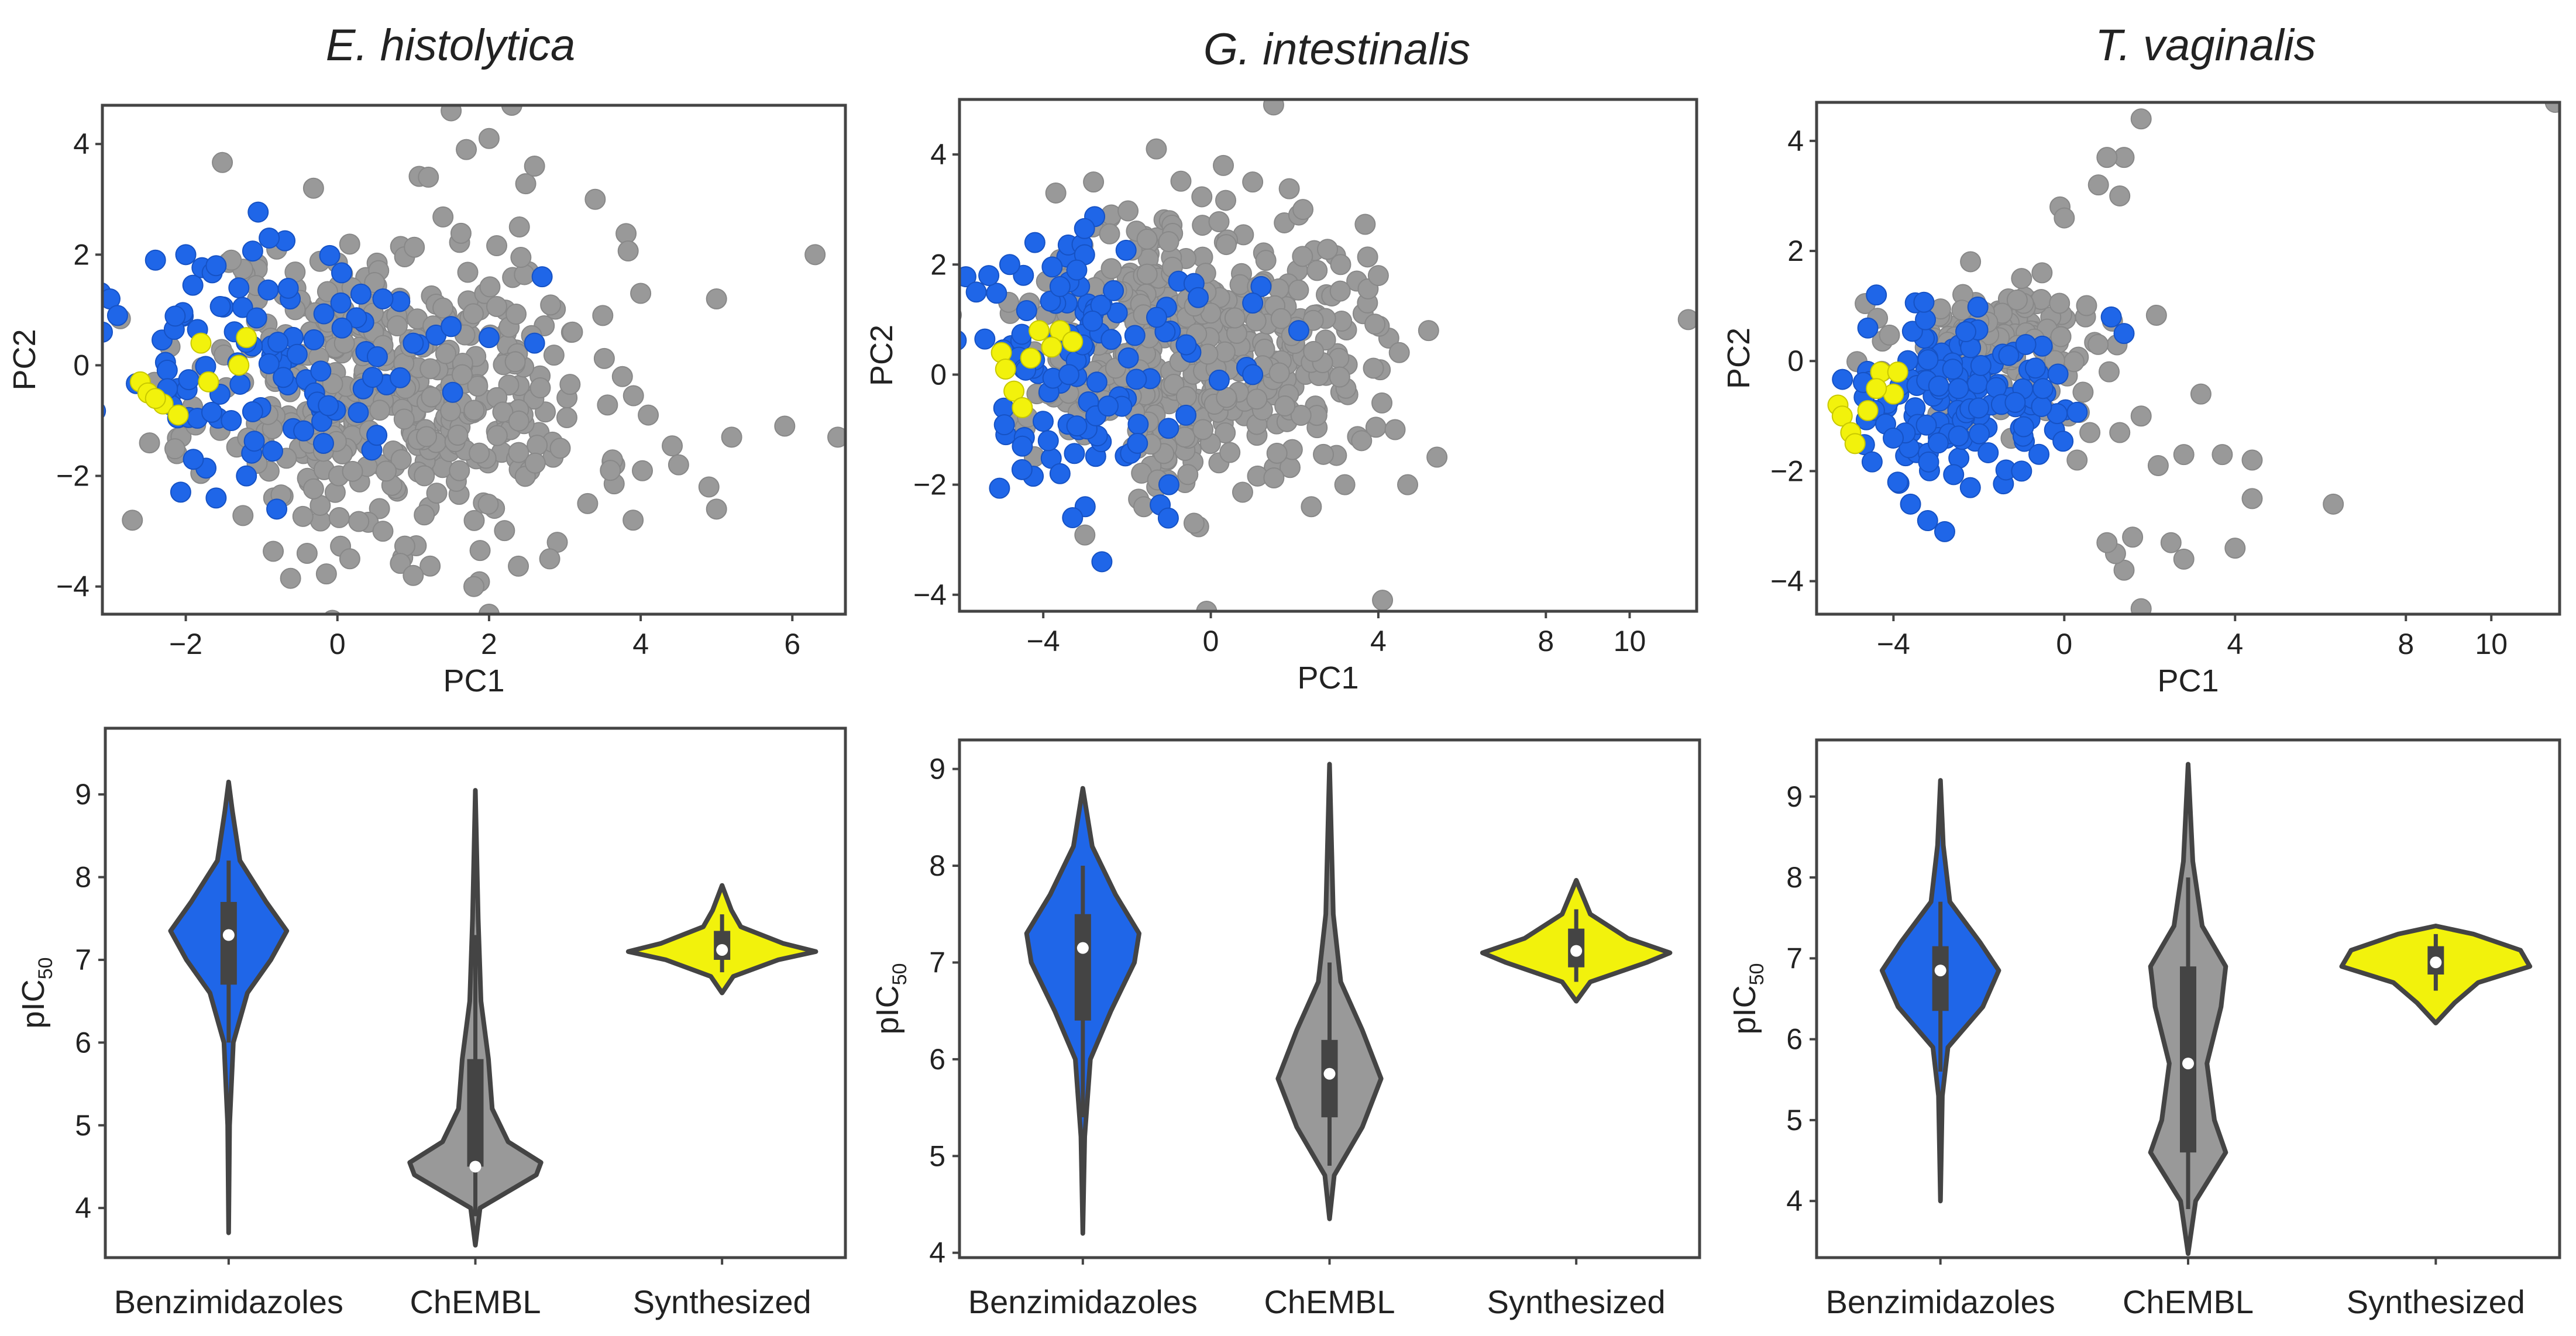  Describe the element at coordinates (81, 144) in the screenshot. I see `y-tick-label: 4` at that location.